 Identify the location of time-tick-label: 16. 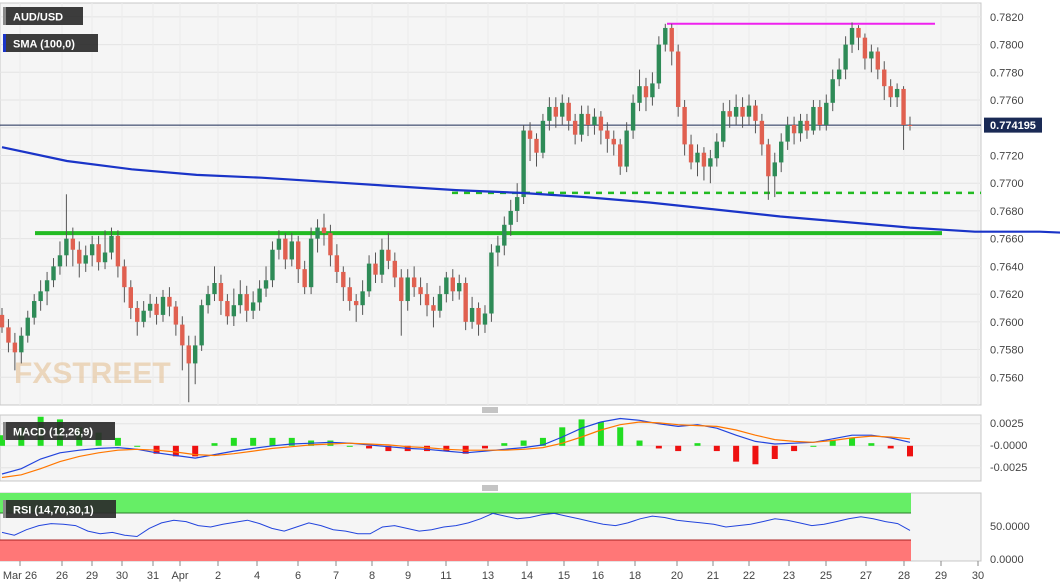
(598, 576).